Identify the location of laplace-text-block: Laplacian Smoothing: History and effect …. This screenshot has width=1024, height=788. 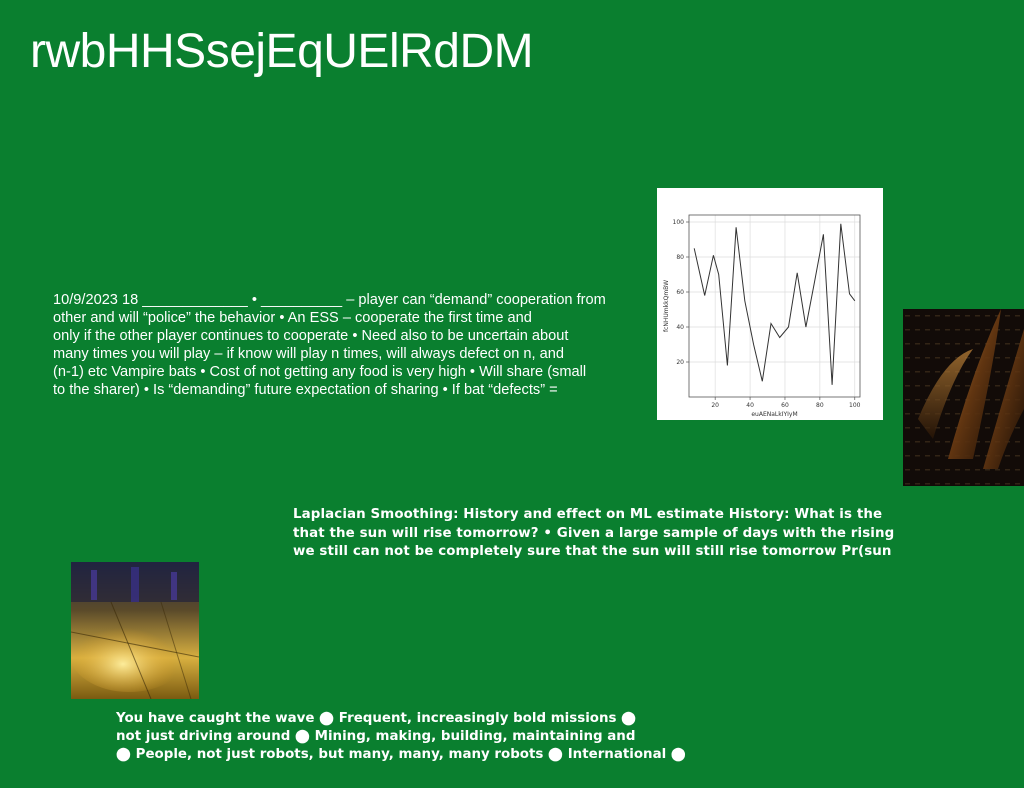
(613, 534).